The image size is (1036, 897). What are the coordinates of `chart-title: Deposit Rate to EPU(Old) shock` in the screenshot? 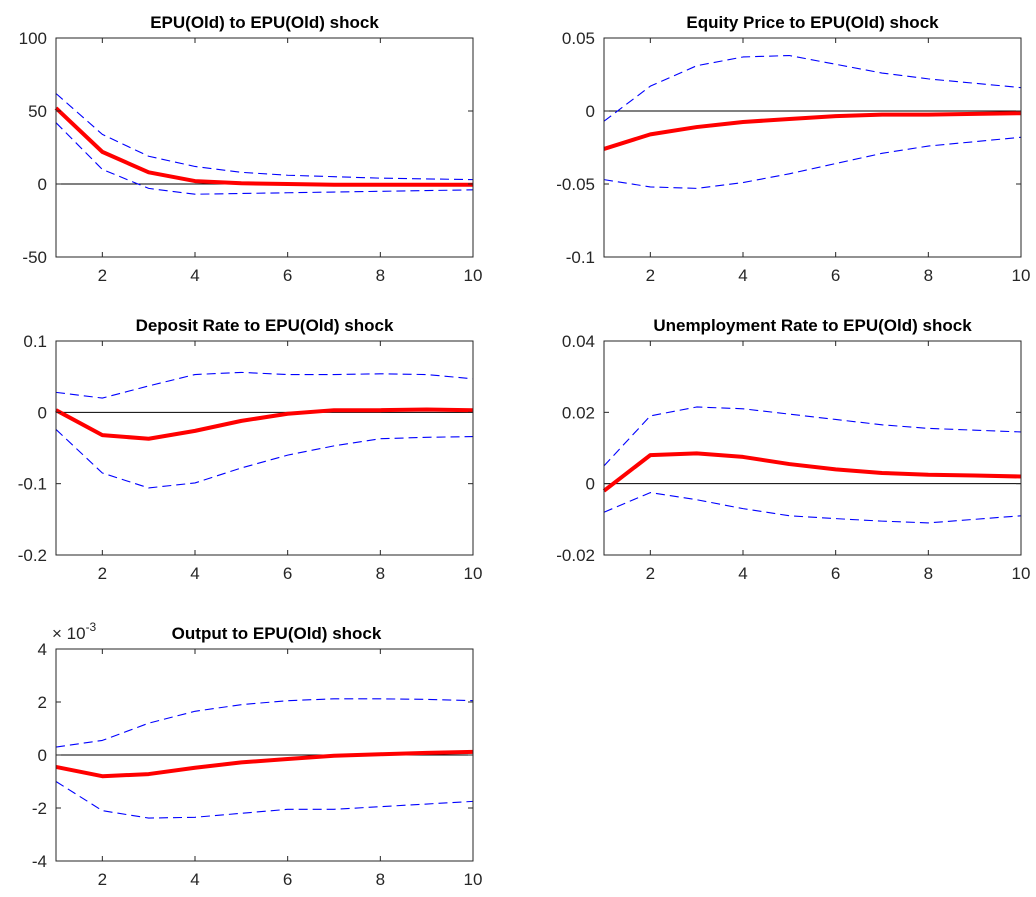 It's located at (265, 325).